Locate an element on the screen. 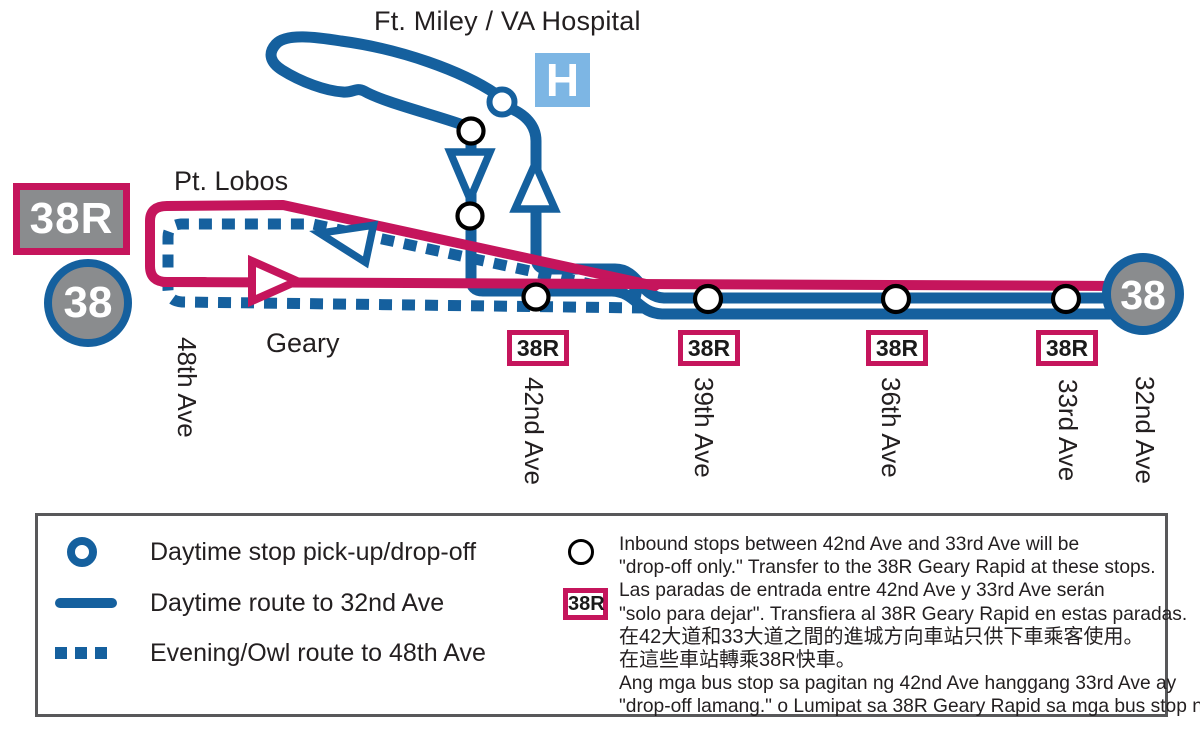 This screenshot has height=733, width=1200. stop-dropoff-lower is located at coordinates (470, 216).